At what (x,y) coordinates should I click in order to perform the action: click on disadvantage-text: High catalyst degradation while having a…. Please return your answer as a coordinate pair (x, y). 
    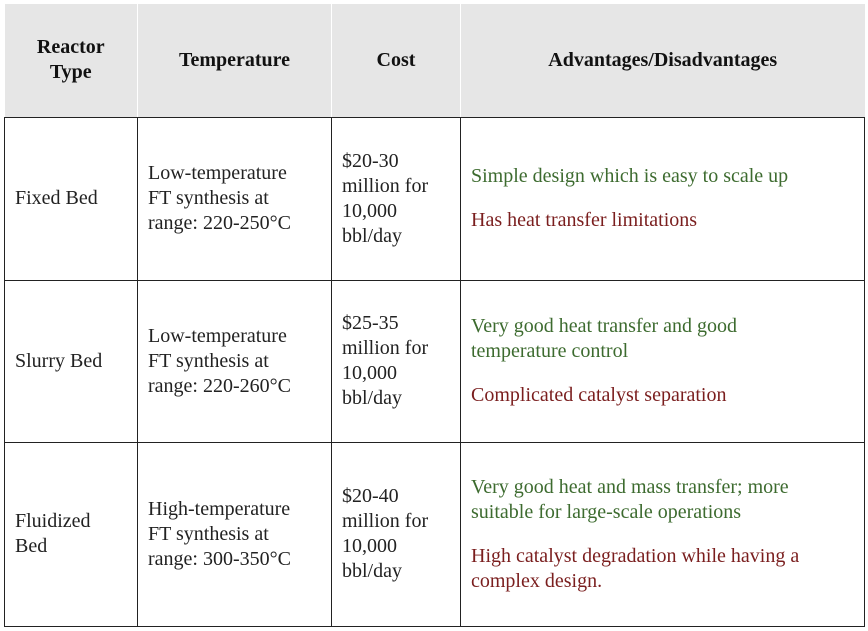
    Looking at the image, I should click on (662, 569).